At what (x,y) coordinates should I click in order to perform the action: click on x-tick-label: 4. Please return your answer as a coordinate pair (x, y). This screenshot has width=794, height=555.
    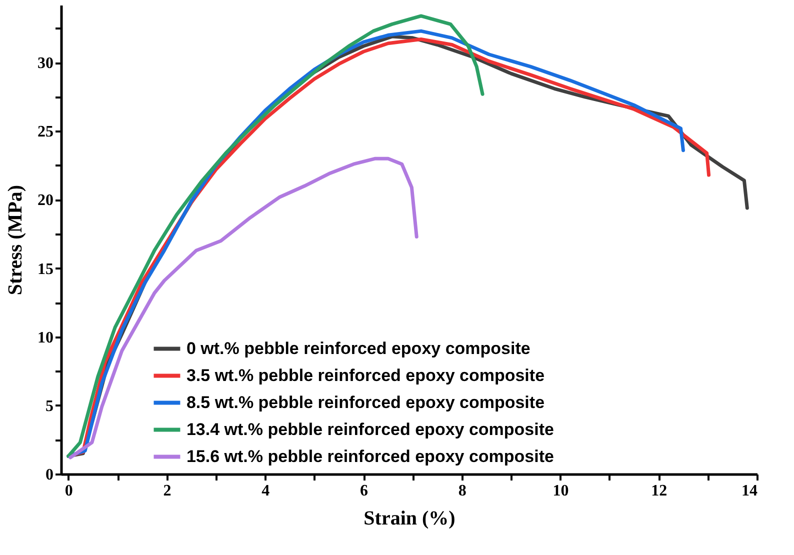
    Looking at the image, I should click on (266, 491).